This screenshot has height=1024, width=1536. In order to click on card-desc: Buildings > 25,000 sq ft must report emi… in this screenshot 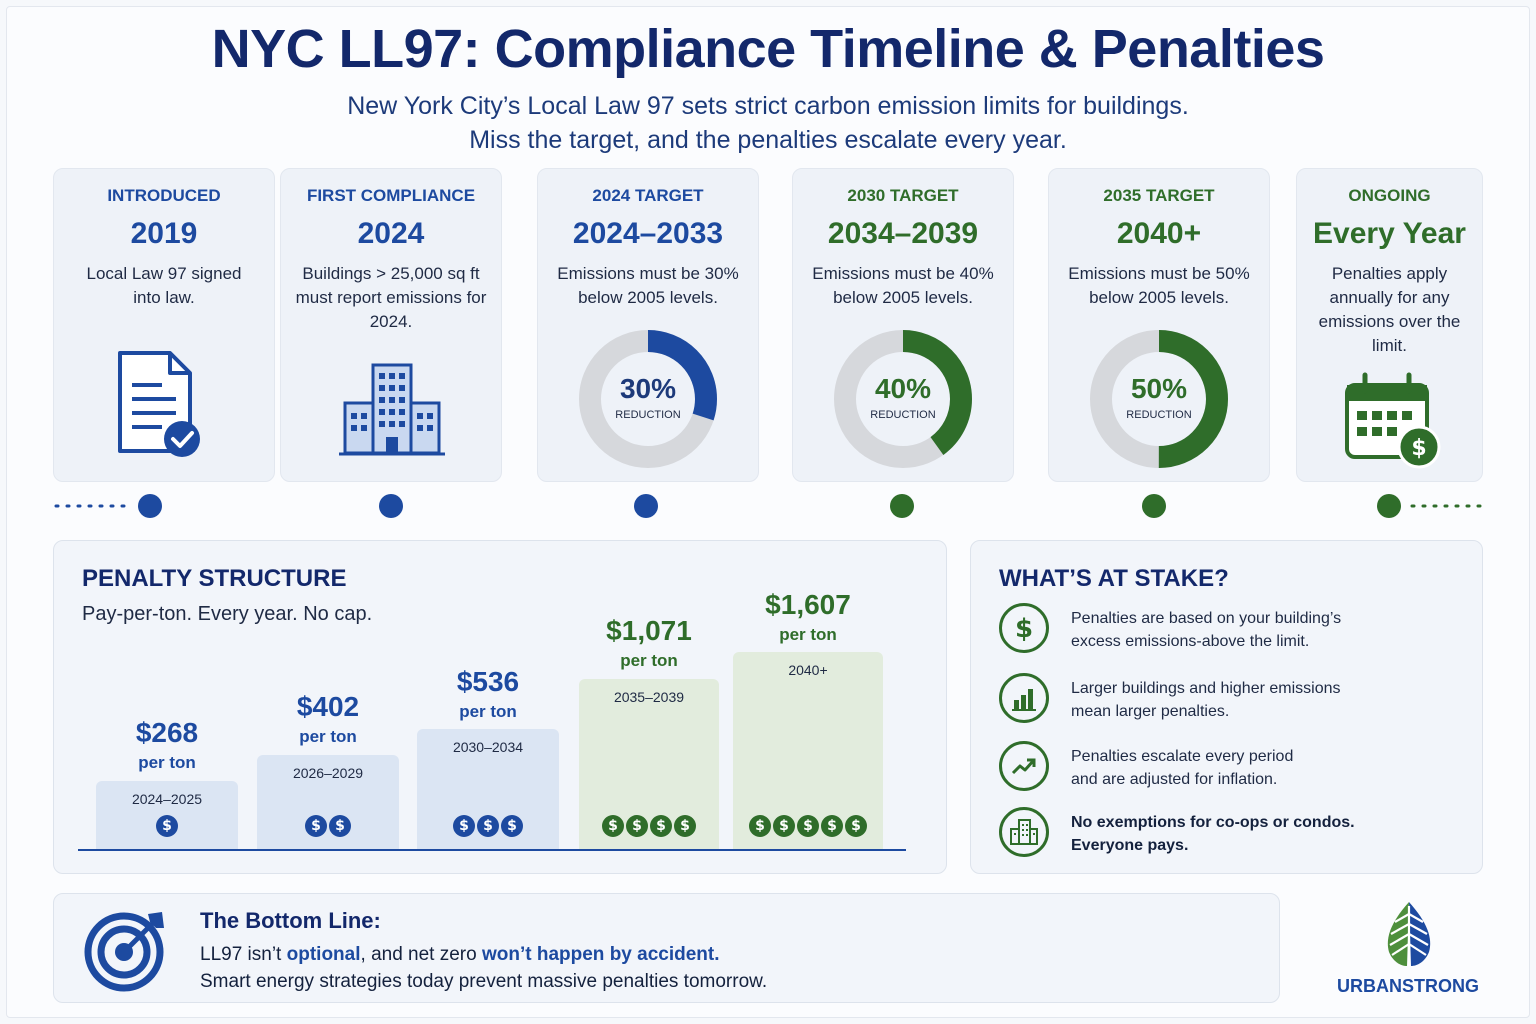, I will do `click(391, 297)`.